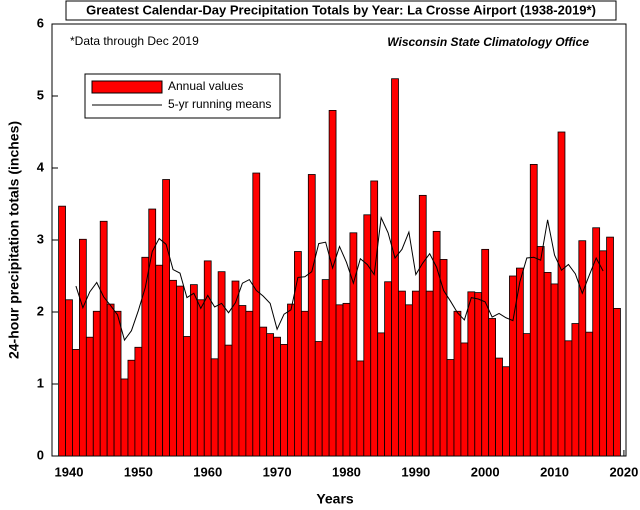 The width and height of the screenshot is (640, 510). Describe the element at coordinates (277, 471) in the screenshot. I see `x-tick-label: 1970` at that location.